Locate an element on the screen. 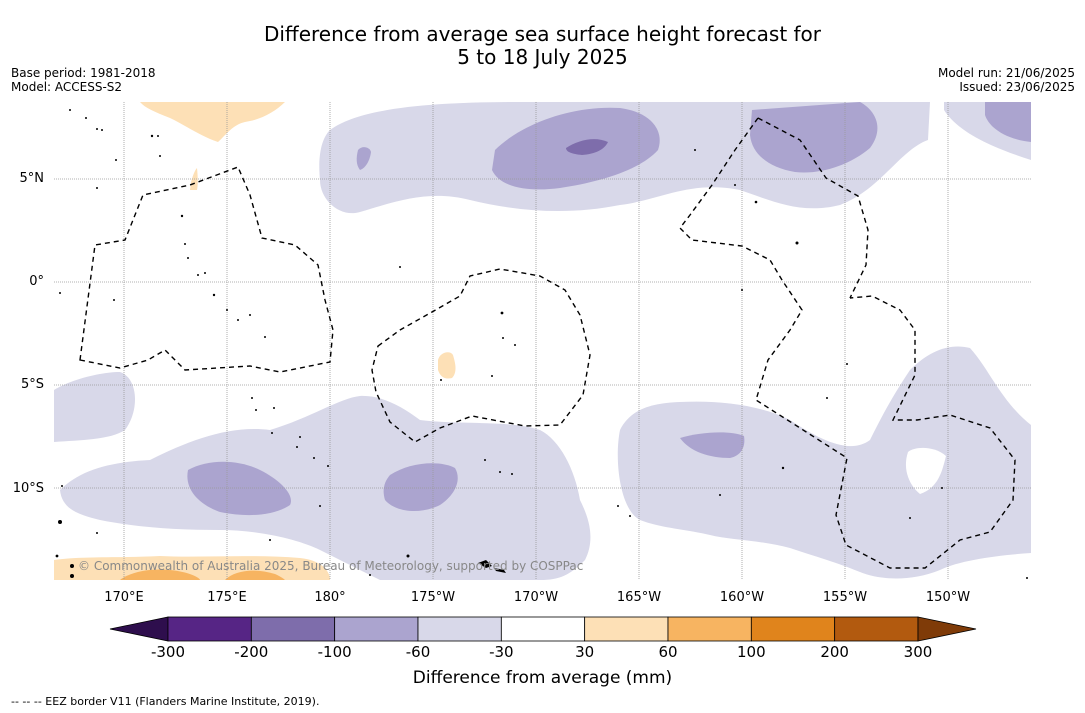 The width and height of the screenshot is (1085, 713). lat-label: 0° is located at coordinates (36, 281).